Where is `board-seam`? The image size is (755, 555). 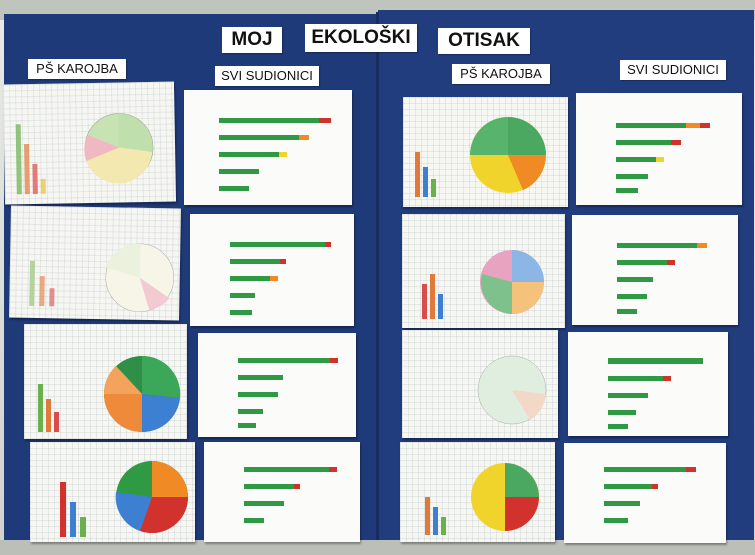 board-seam is located at coordinates (377, 282).